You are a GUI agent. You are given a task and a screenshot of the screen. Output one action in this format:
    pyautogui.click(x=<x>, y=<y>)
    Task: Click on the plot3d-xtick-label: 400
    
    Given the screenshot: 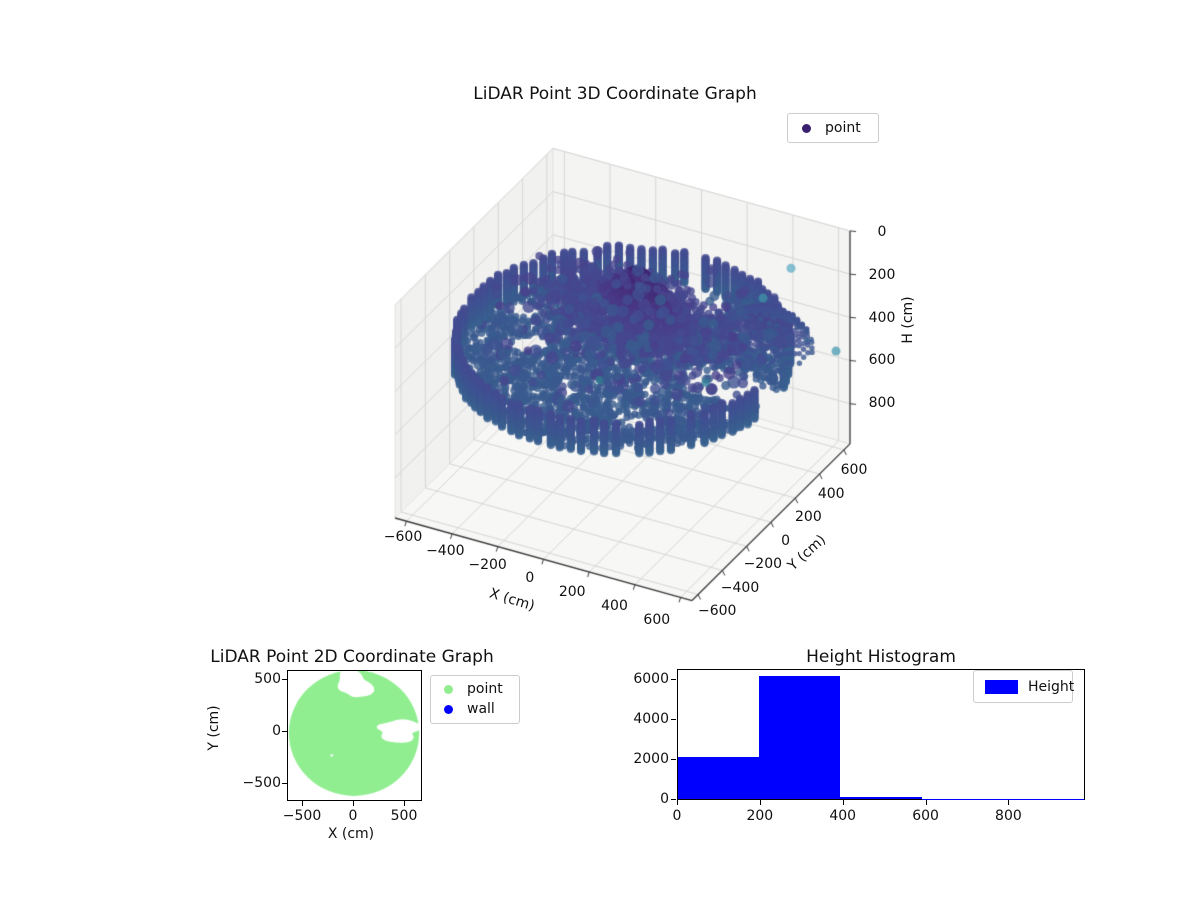 What is the action you would take?
    pyautogui.click(x=614, y=606)
    